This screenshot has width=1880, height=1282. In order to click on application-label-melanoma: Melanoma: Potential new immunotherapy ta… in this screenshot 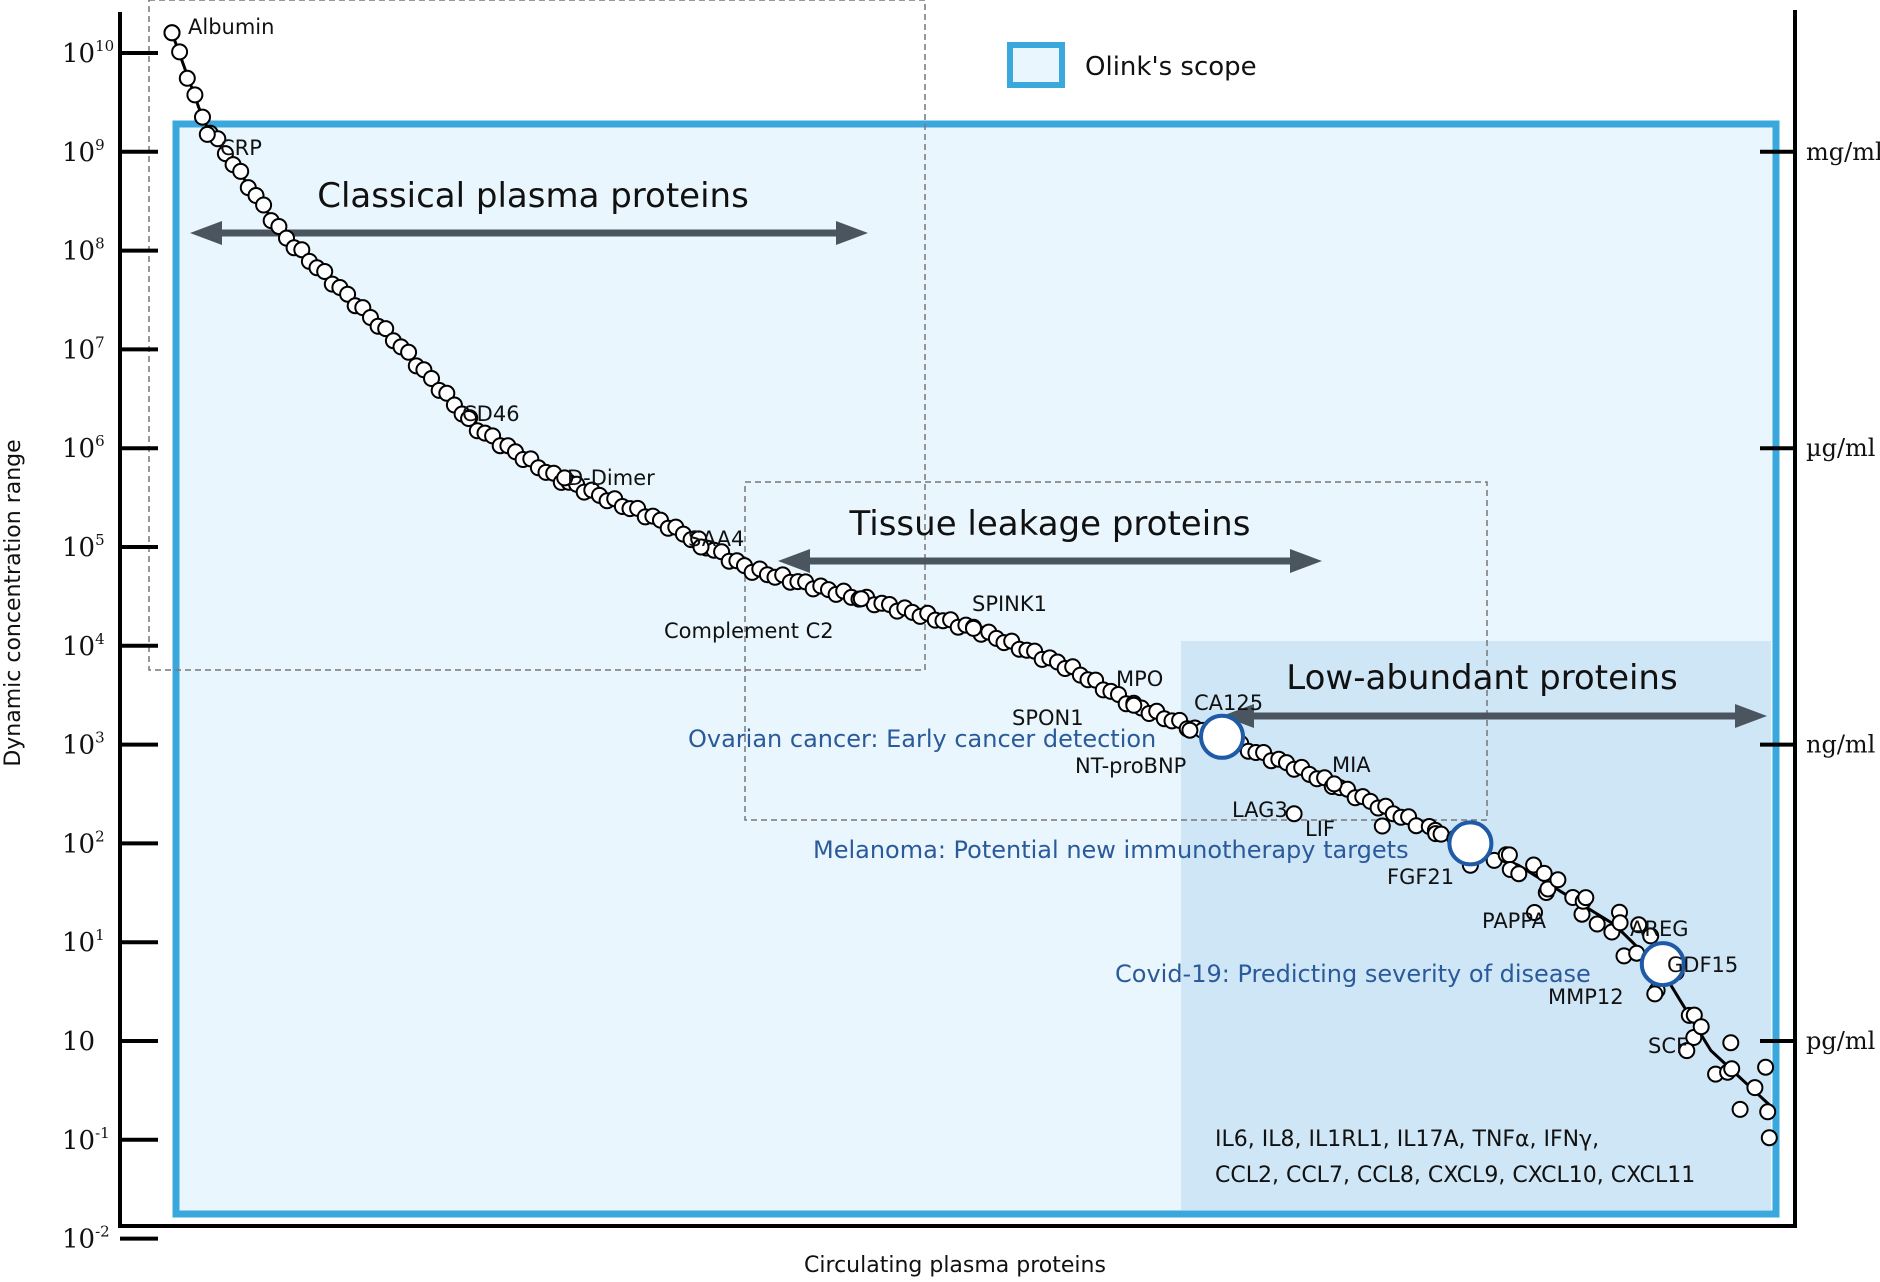, I will do `click(1111, 850)`.